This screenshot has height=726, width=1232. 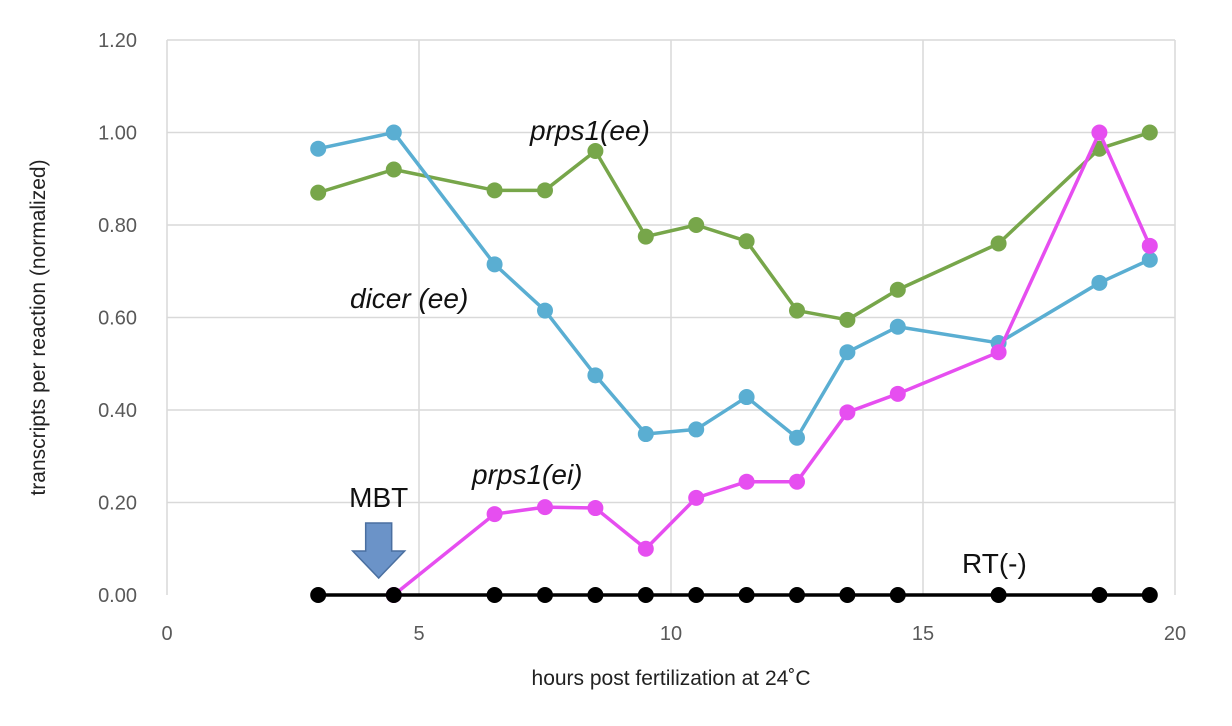 I want to click on y-tick-label: 1.20, so click(x=117, y=41).